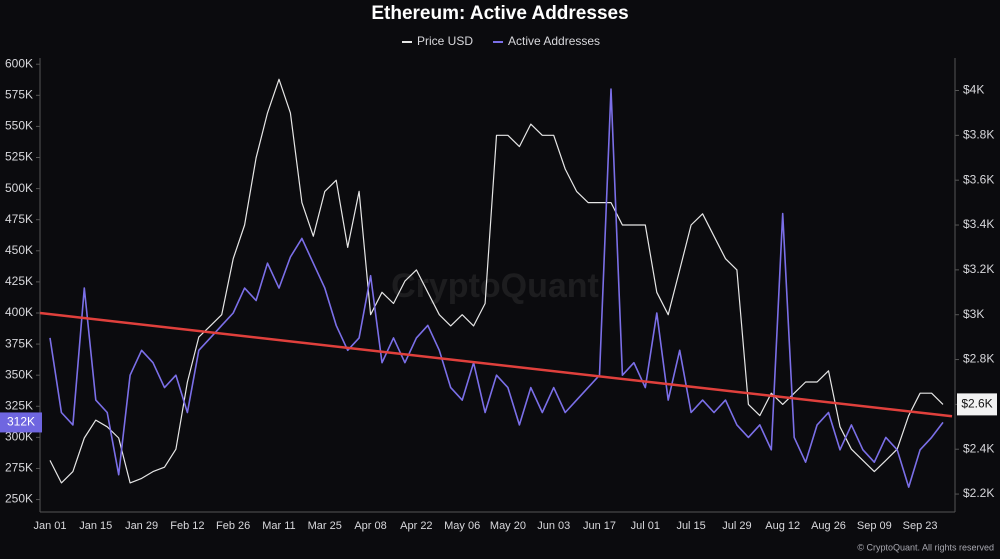  I want to click on x-tick-label: May 06, so click(462, 526).